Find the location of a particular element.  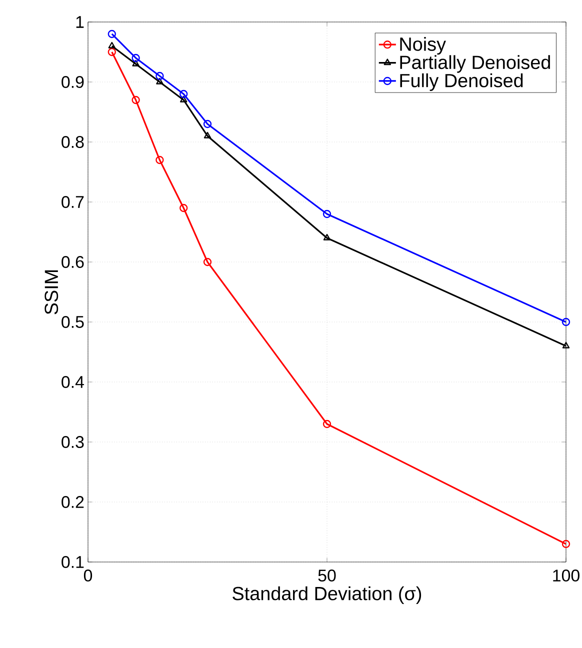

y-tick-label: 0.9 is located at coordinates (73, 82).